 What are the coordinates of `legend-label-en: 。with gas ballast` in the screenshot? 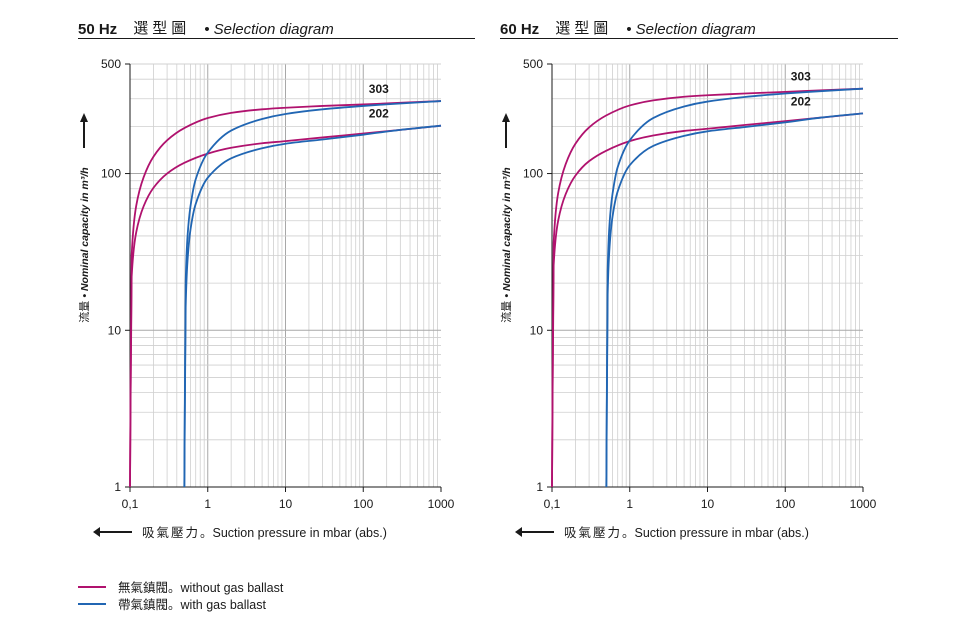 It's located at (217, 605).